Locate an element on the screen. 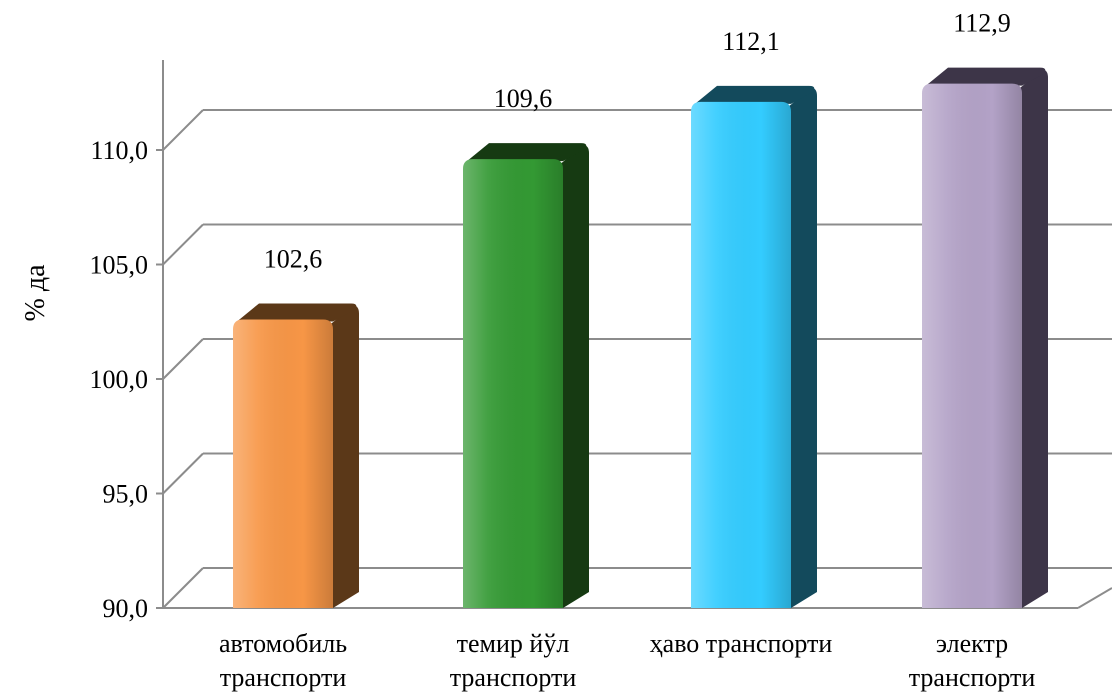 The image size is (1112, 693). x-tick-label: ҳаво транспорти is located at coordinates (741, 643).